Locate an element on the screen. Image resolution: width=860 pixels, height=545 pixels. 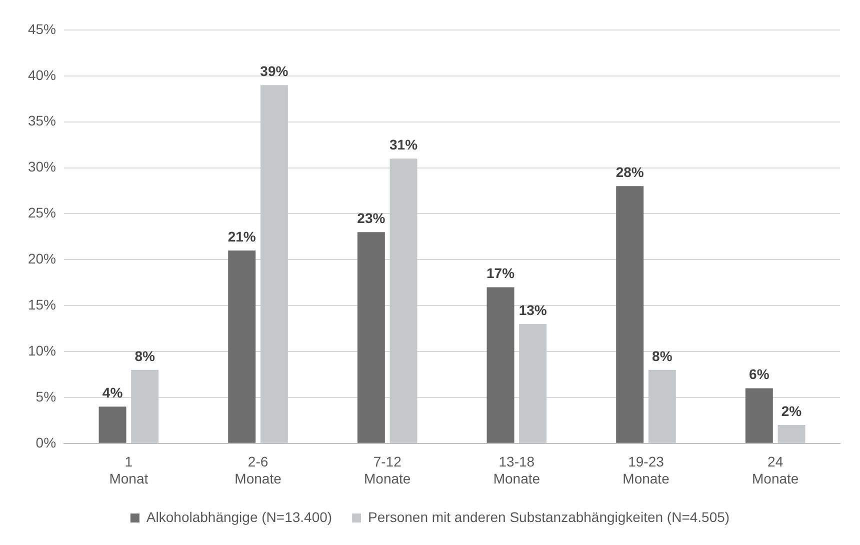
x-tick-label: 13-18 Monate is located at coordinates (516, 470).